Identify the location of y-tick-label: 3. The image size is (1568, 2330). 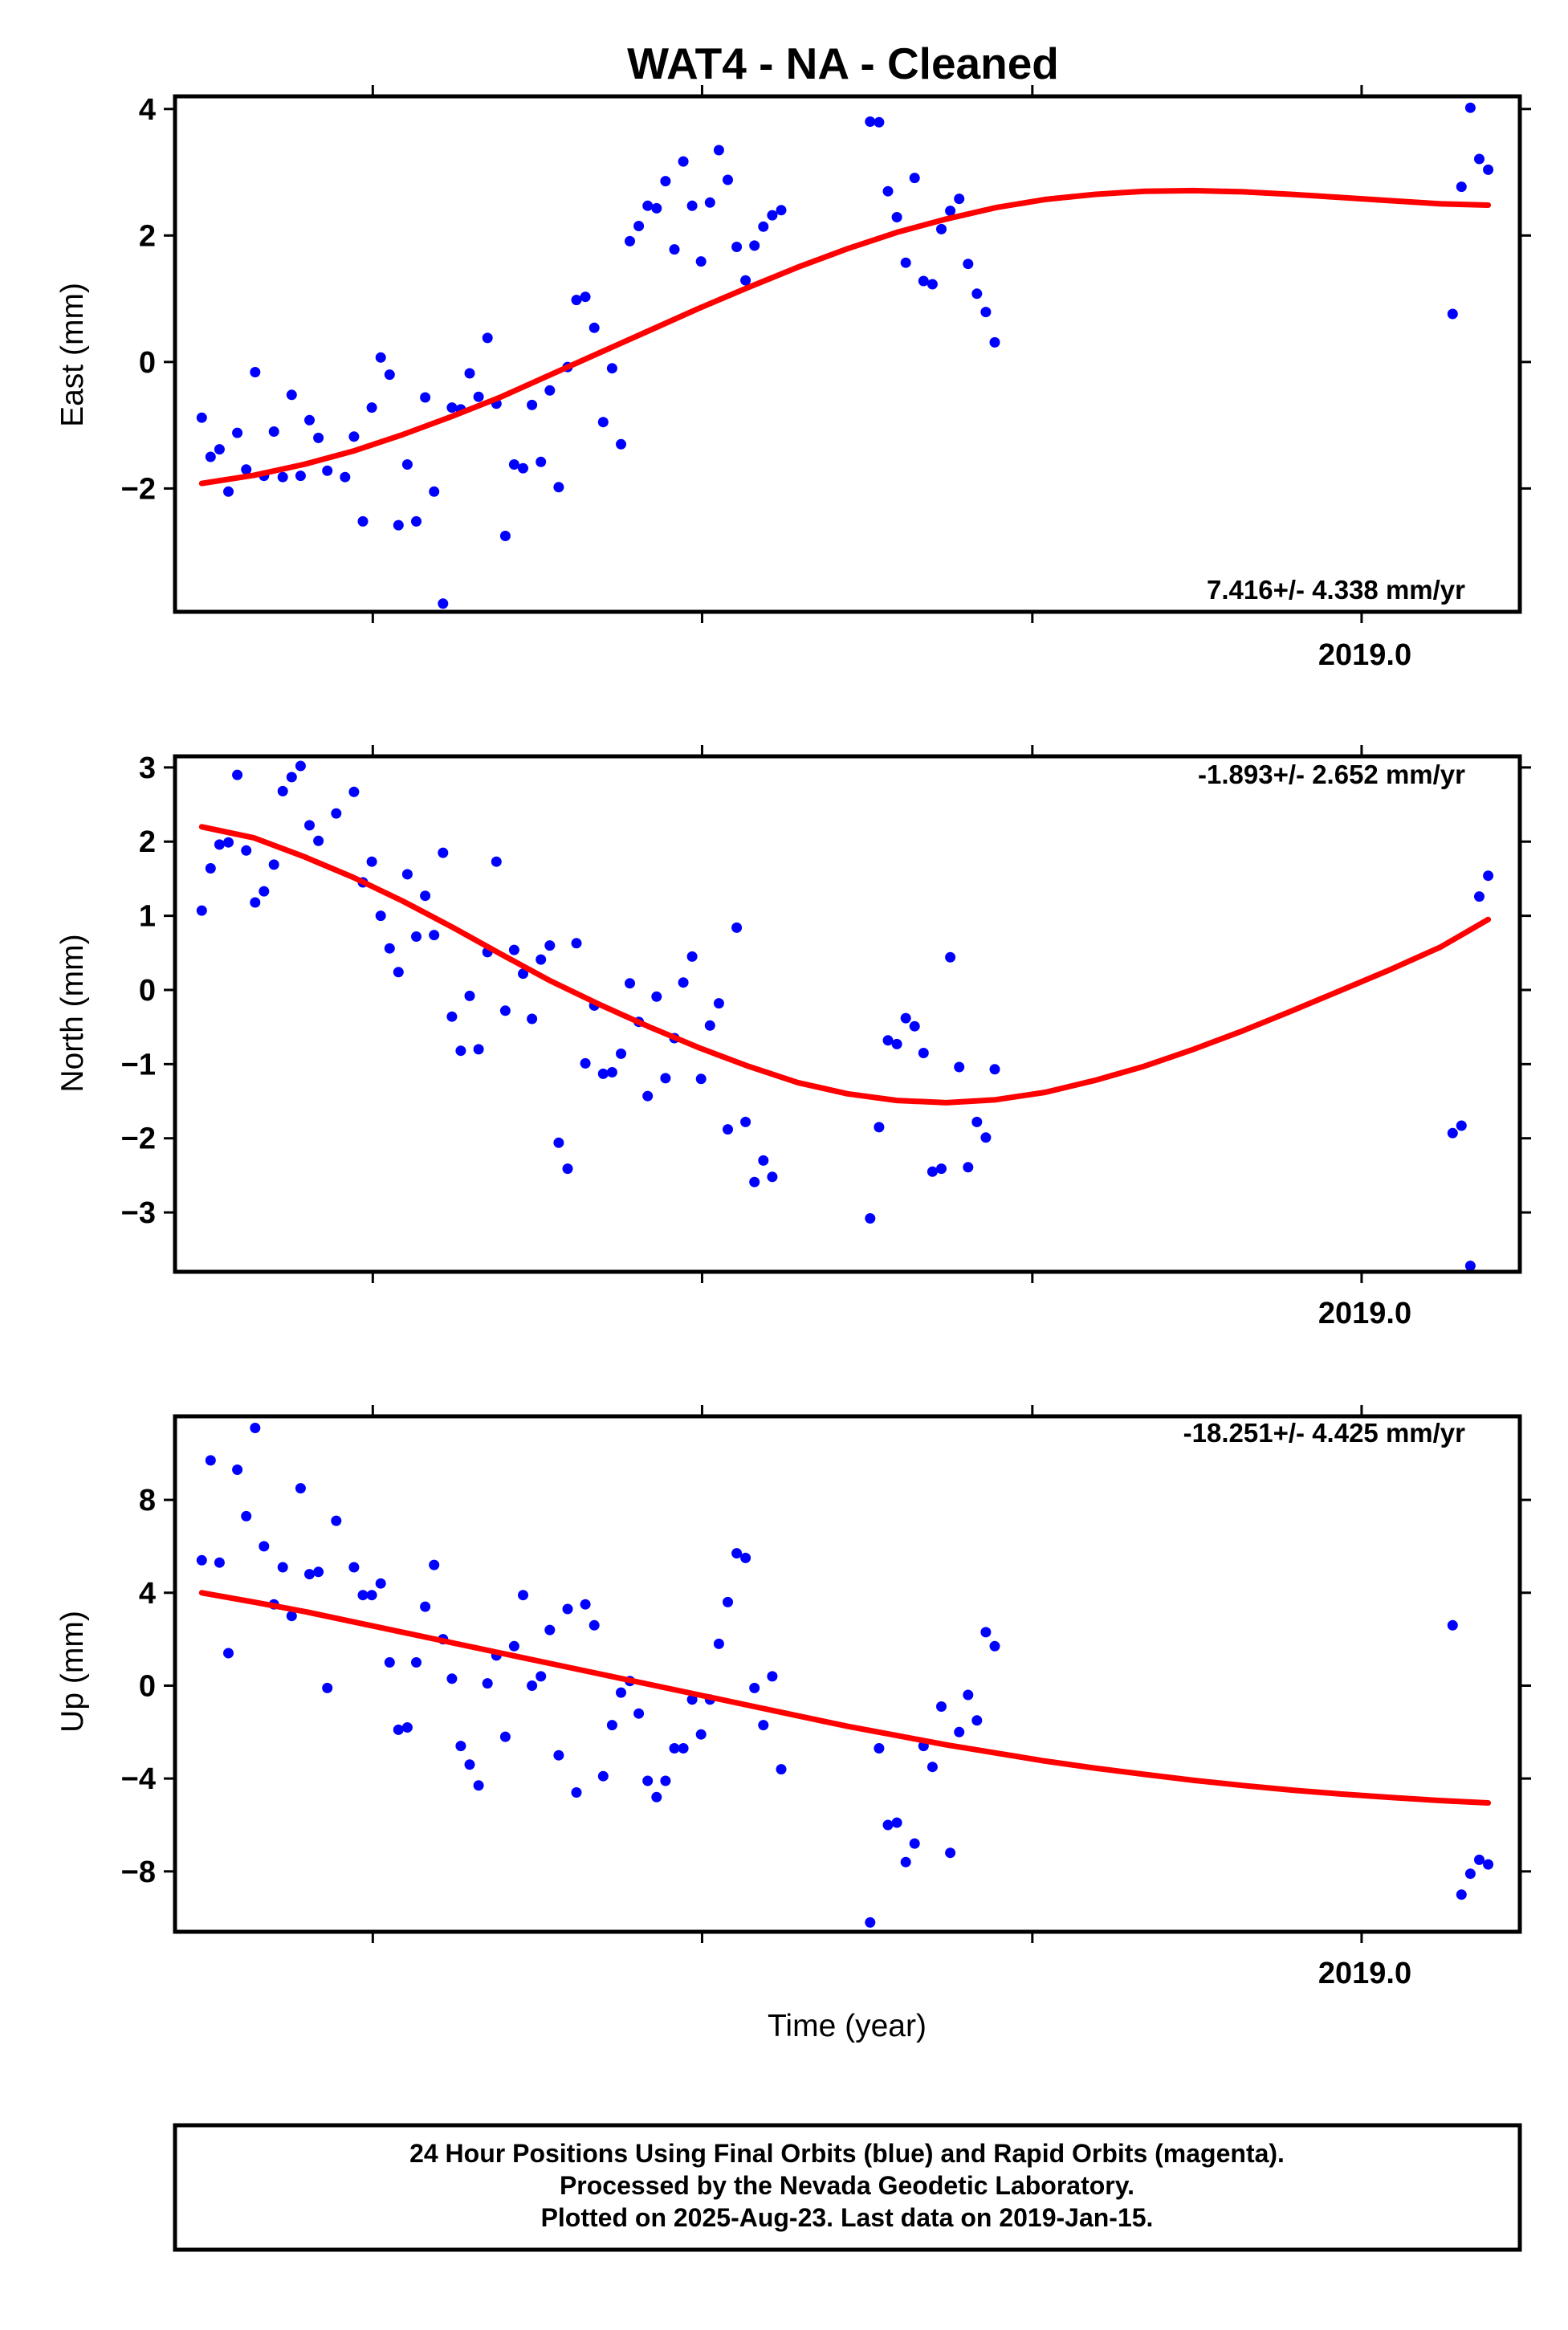
(147, 768).